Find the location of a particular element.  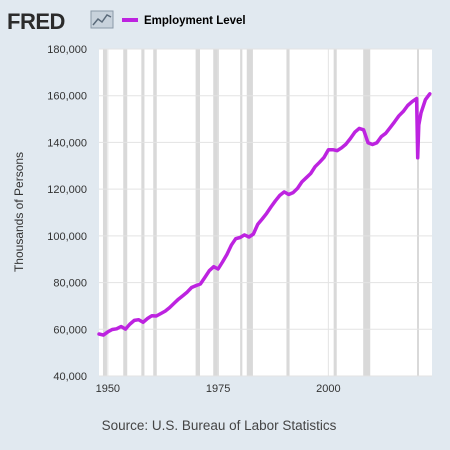

y-axis-label: Thousands of Persons is located at coordinates (19, 212).